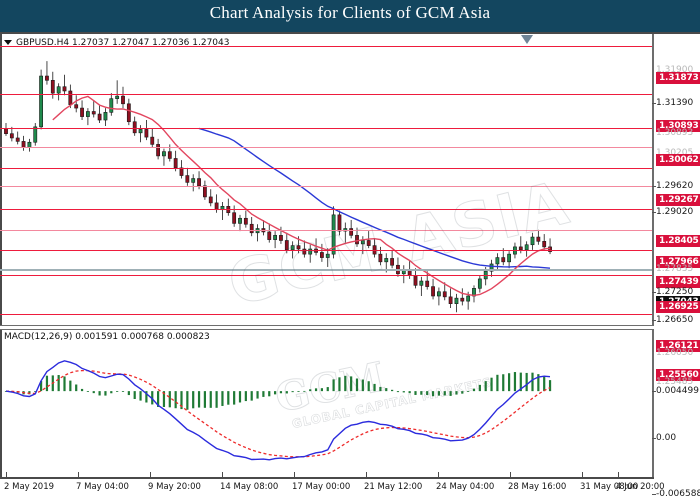 This screenshot has width=700, height=502. Describe the element at coordinates (678, 307) in the screenshot. I see `price-axis-label: 1.26925` at that location.